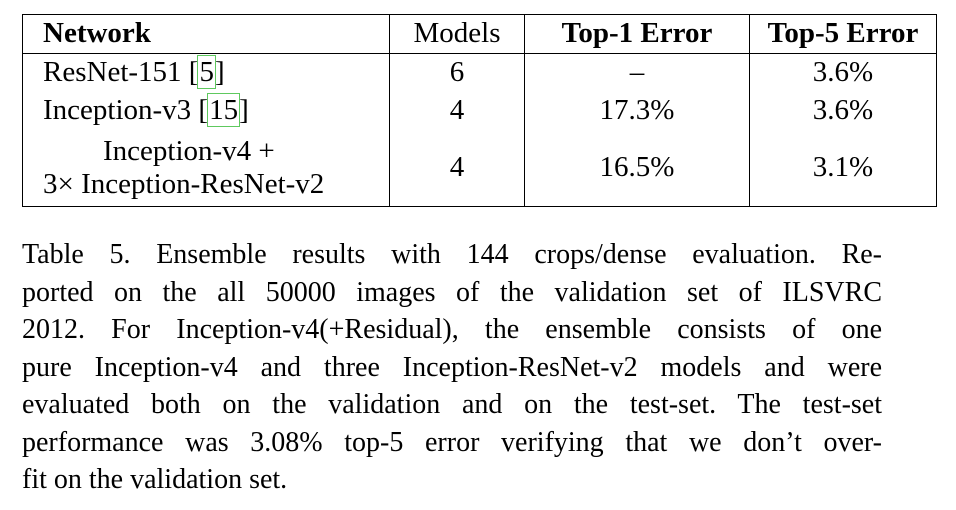  Describe the element at coordinates (637, 34) in the screenshot. I see `header-top1-error: Top-1 Error` at that location.